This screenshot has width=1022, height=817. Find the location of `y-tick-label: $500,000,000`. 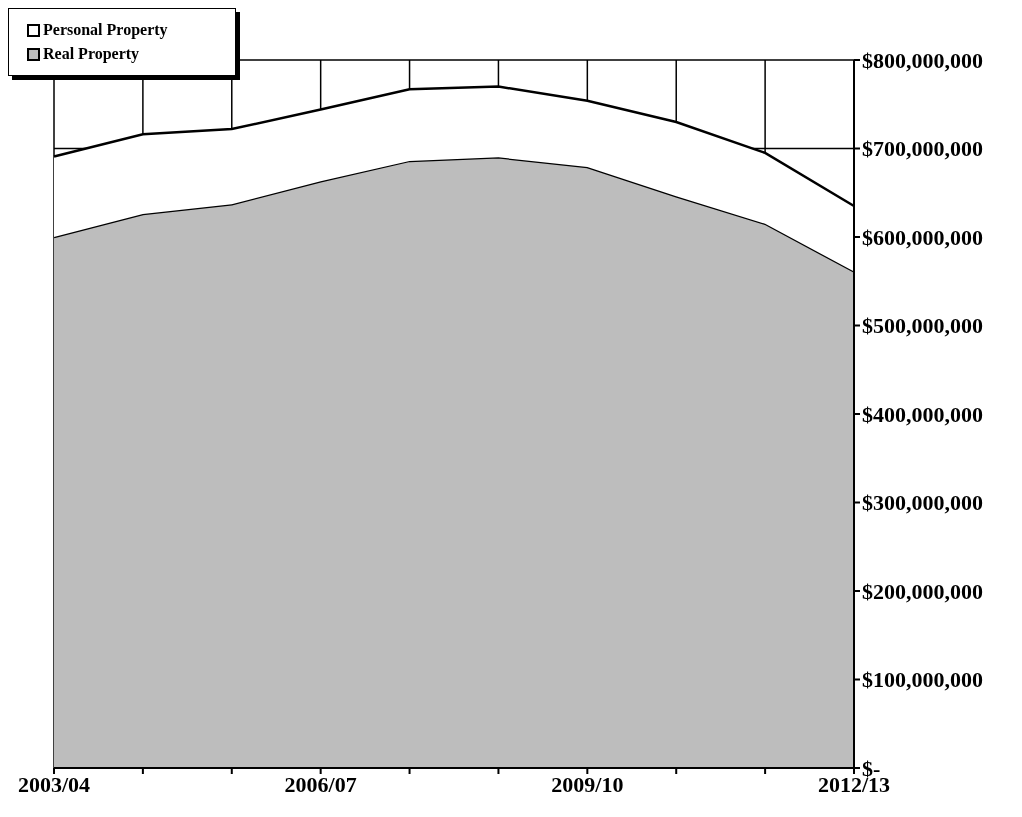

y-tick-label: $500,000,000 is located at coordinates (922, 326).